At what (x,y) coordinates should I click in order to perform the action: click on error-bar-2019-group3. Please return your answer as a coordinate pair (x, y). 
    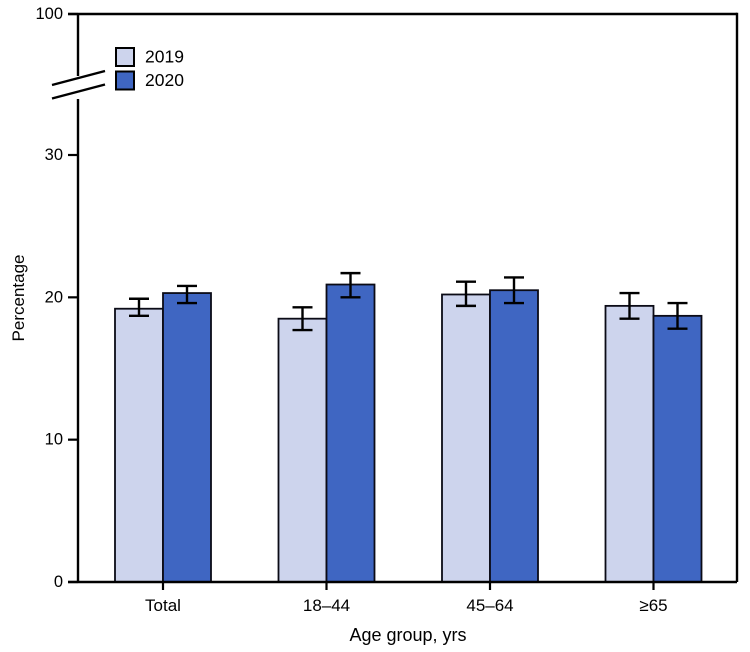
    Looking at the image, I should click on (629, 305).